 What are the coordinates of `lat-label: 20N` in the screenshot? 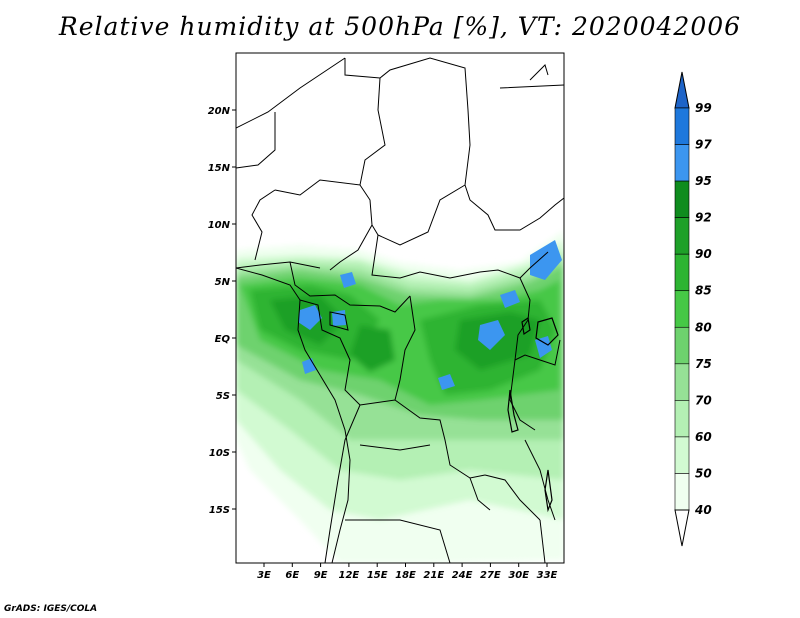 It's located at (219, 111).